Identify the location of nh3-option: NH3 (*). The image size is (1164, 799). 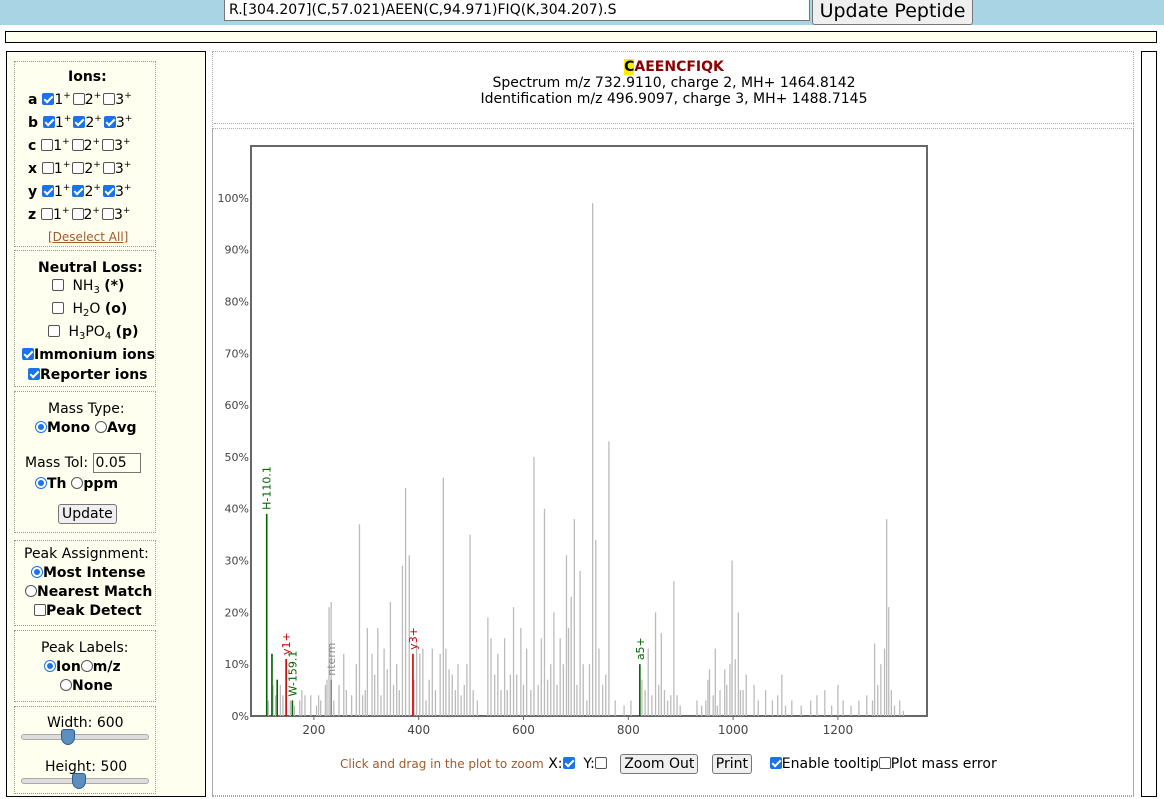
(88, 287).